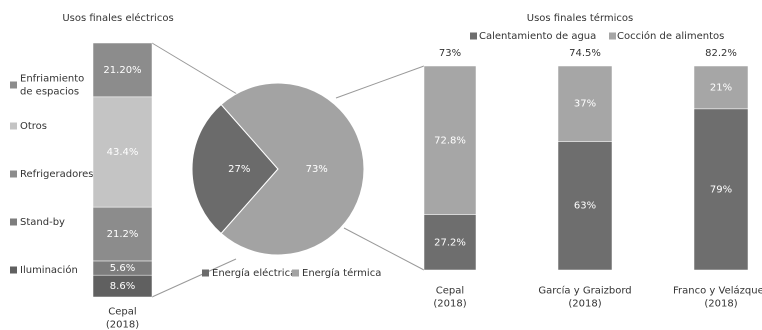 Image resolution: width=762 pixels, height=330 pixels. I want to click on data-label: 21.2%, so click(123, 234).